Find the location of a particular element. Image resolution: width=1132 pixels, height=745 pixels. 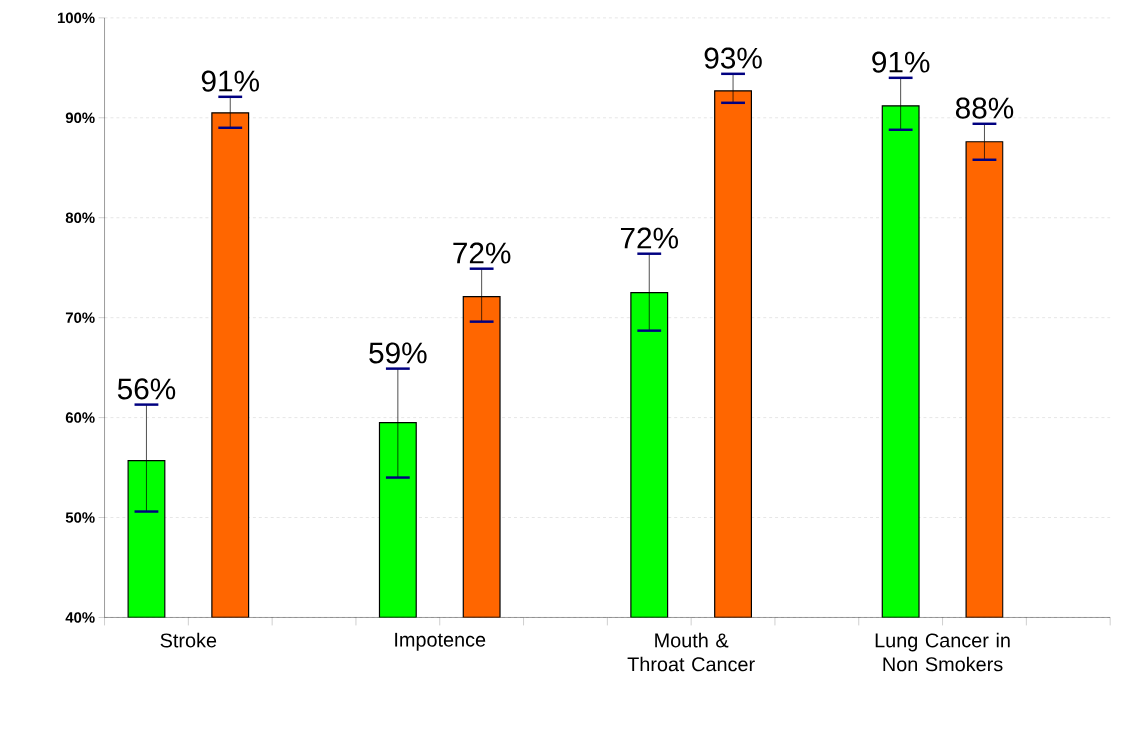

data-label: 88% is located at coordinates (984, 108).